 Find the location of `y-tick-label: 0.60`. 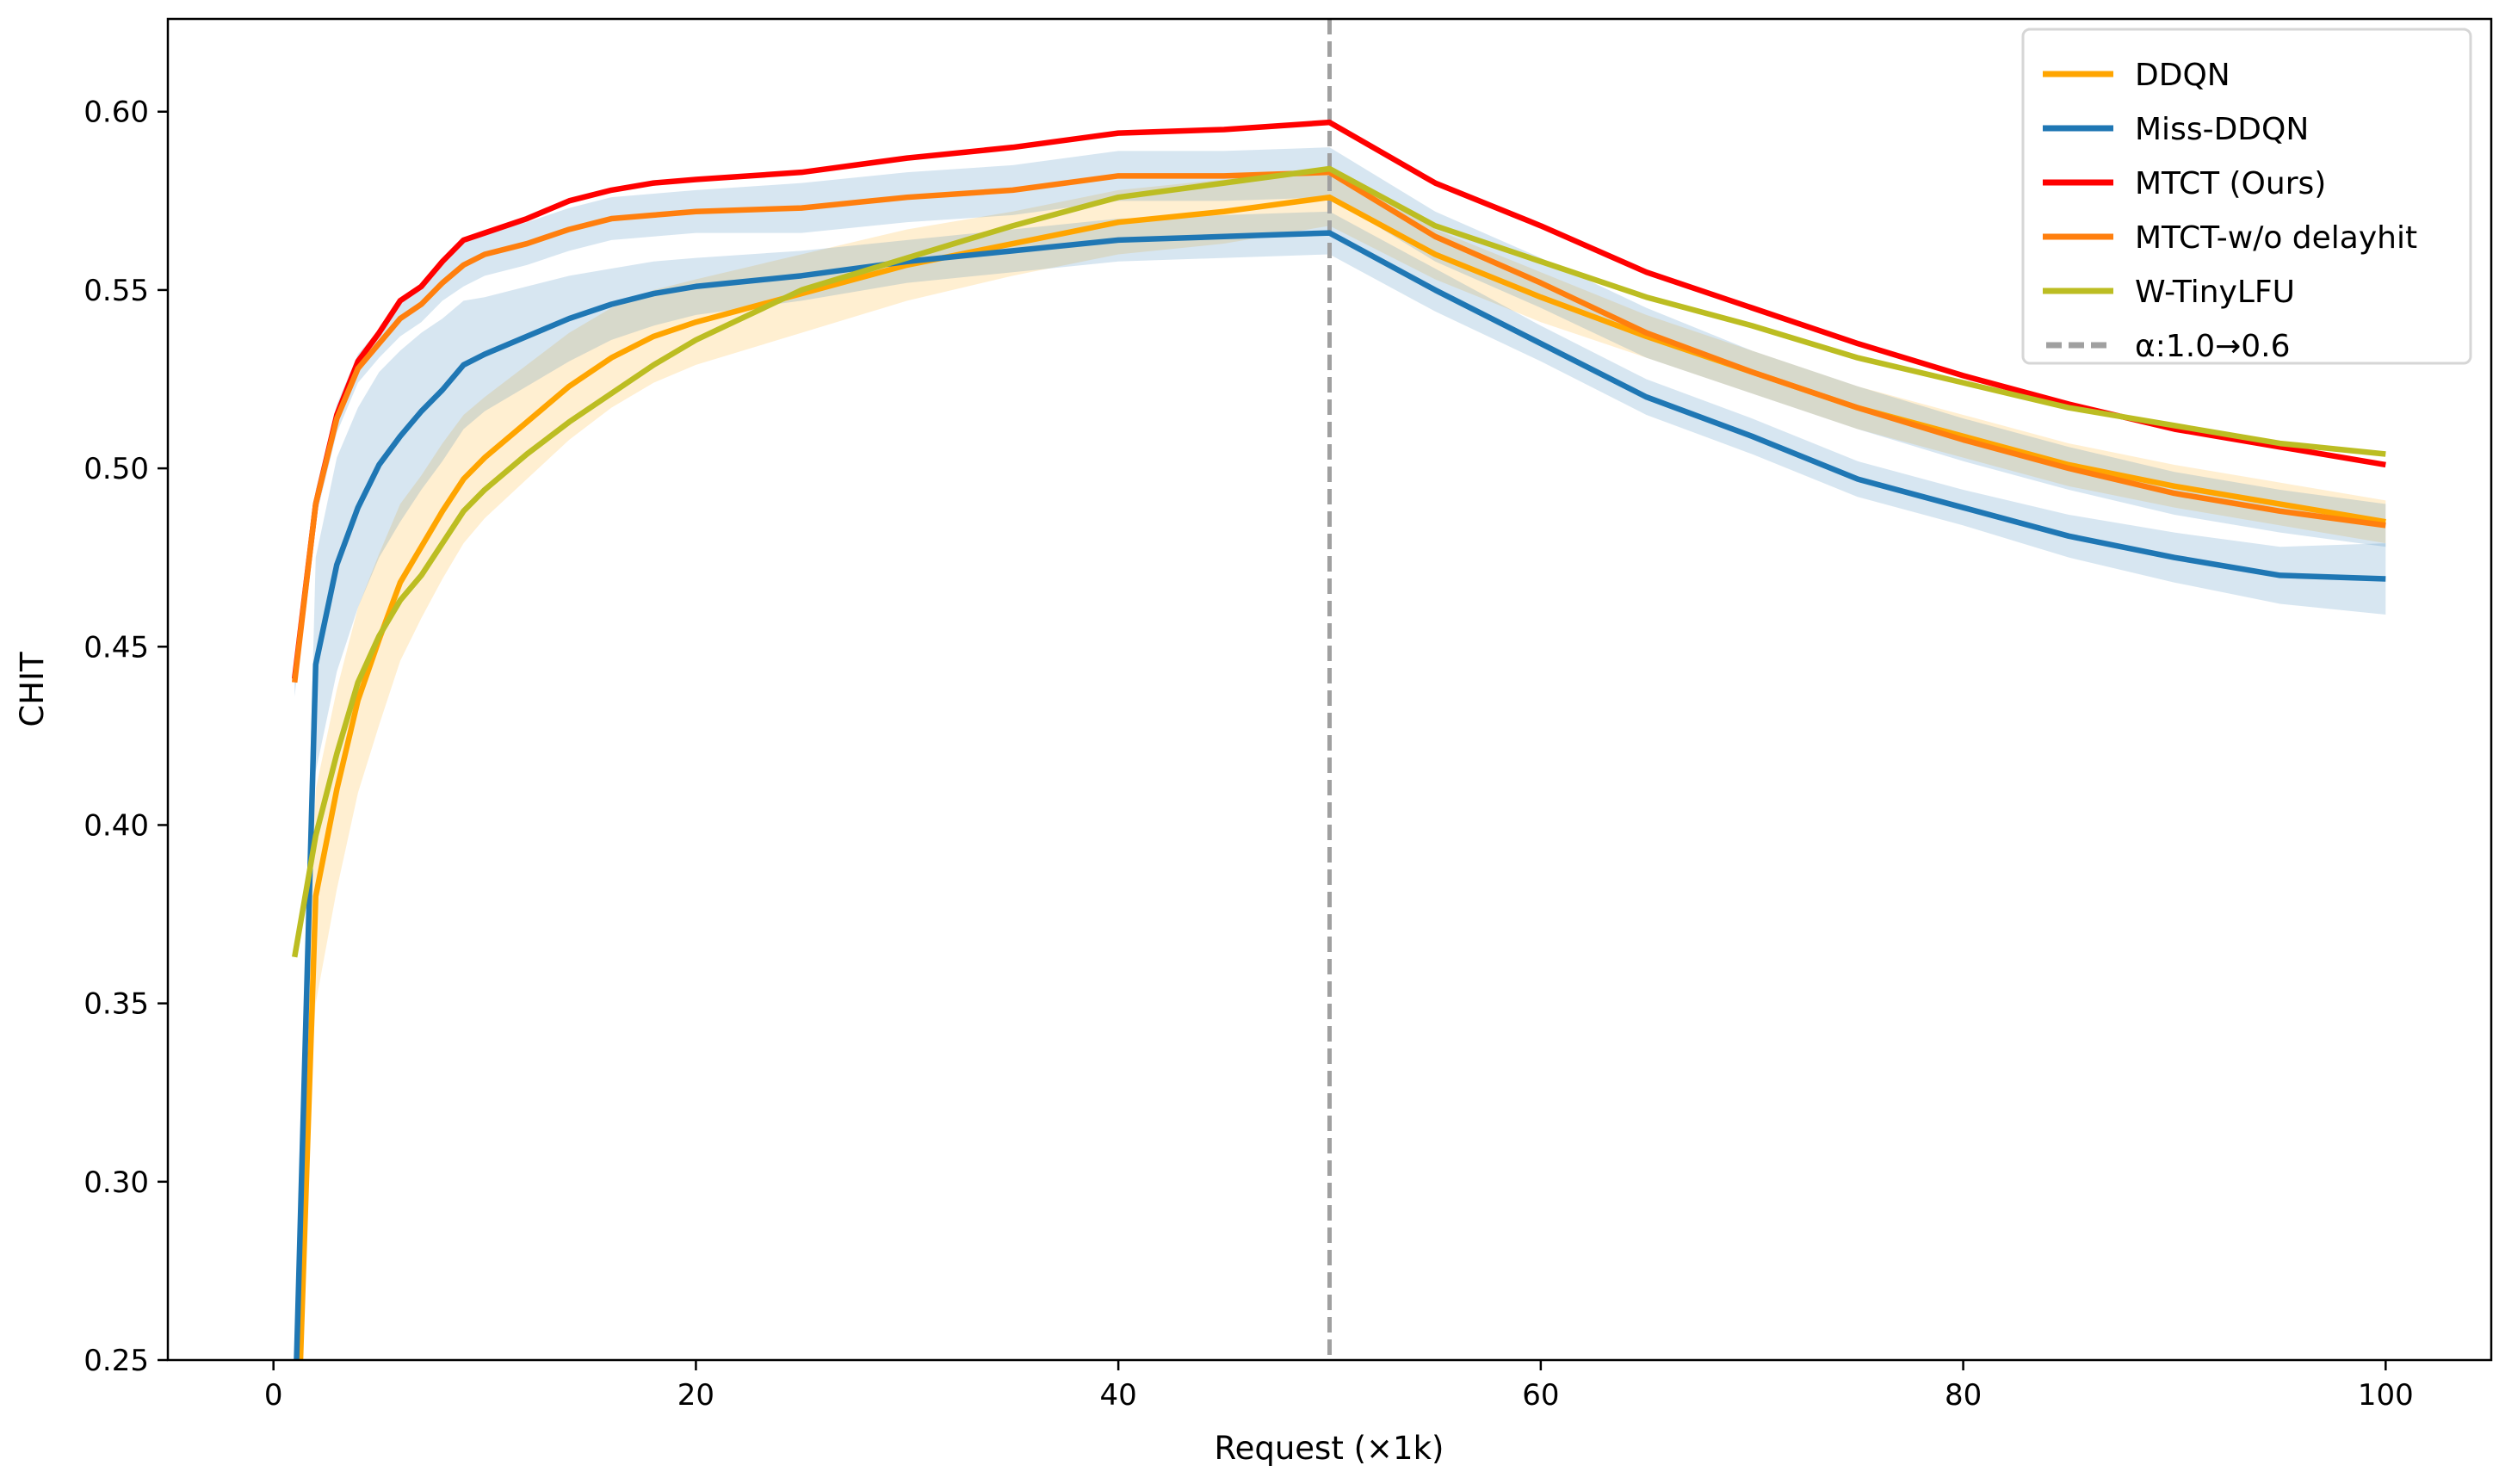

y-tick-label: 0.60 is located at coordinates (116, 113).